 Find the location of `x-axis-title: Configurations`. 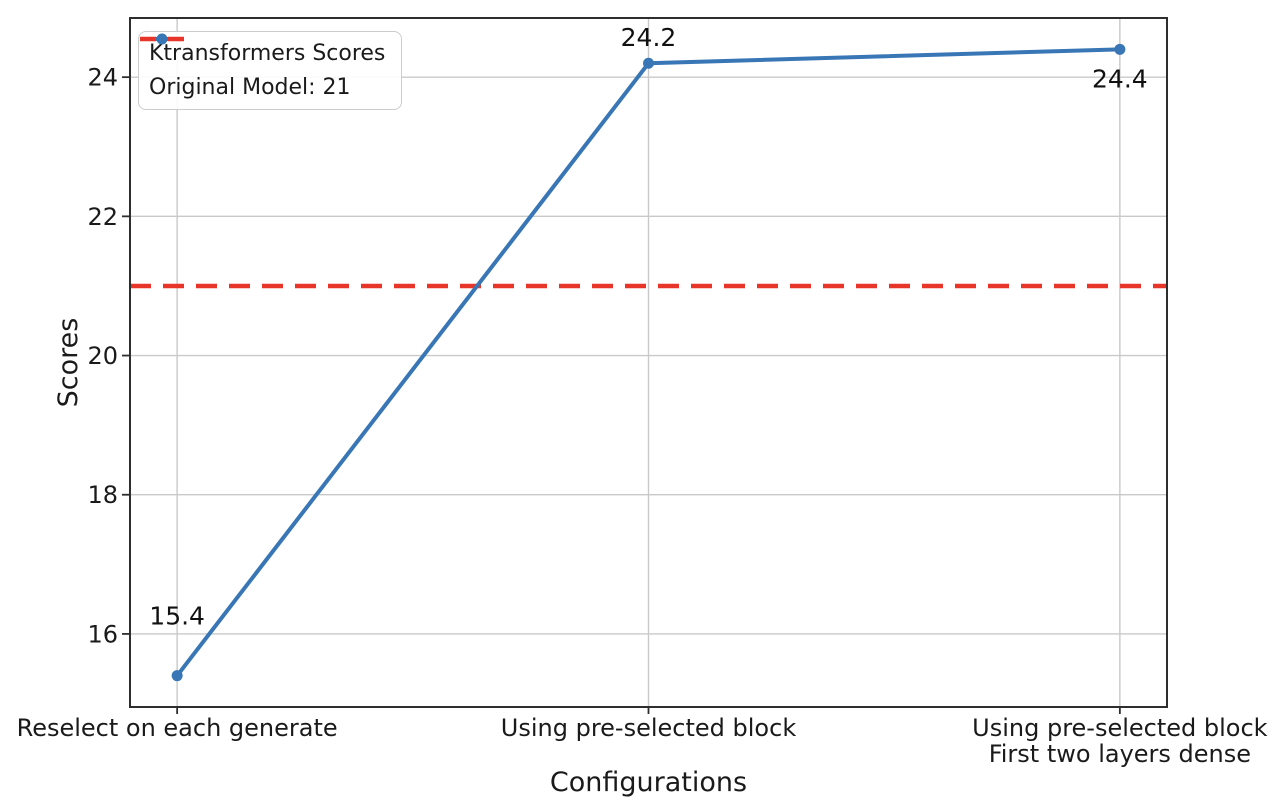

x-axis-title: Configurations is located at coordinates (648, 782).